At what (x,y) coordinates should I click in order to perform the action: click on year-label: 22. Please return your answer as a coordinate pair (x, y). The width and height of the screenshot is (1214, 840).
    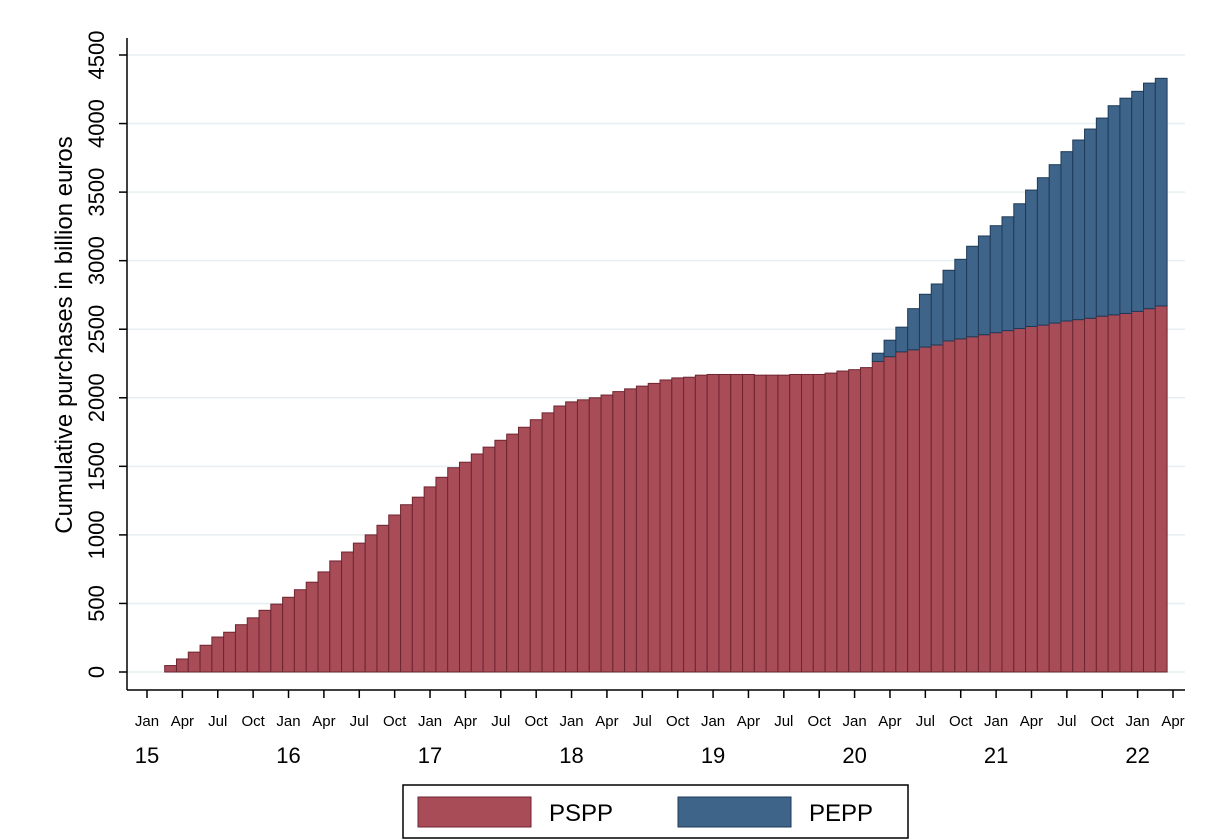
    Looking at the image, I should click on (1137, 755).